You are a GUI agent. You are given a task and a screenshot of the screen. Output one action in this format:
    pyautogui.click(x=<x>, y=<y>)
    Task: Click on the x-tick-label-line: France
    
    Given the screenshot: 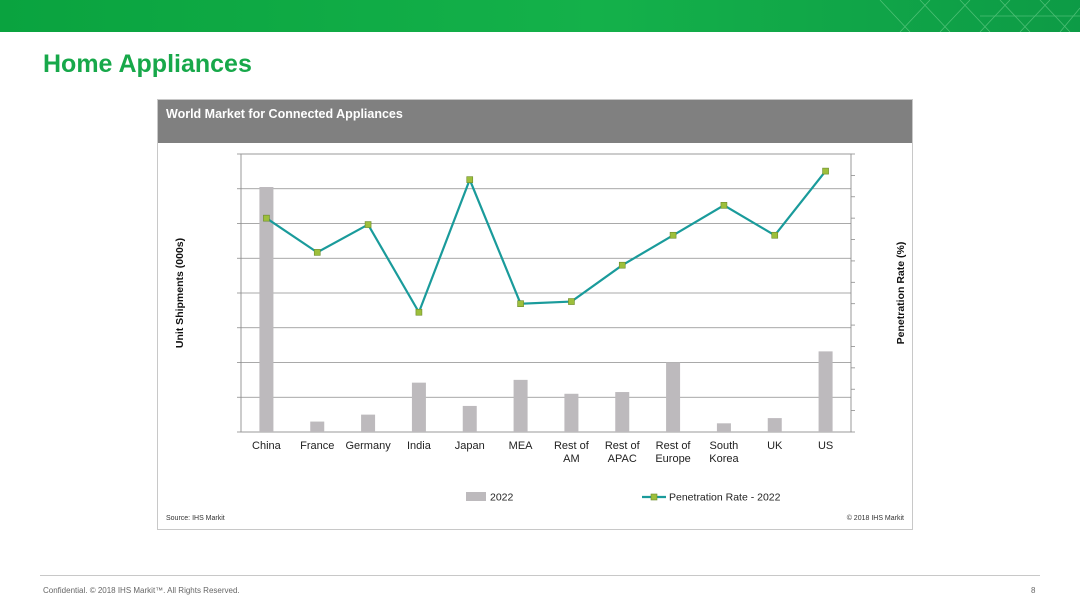 What is the action you would take?
    pyautogui.click(x=317, y=446)
    